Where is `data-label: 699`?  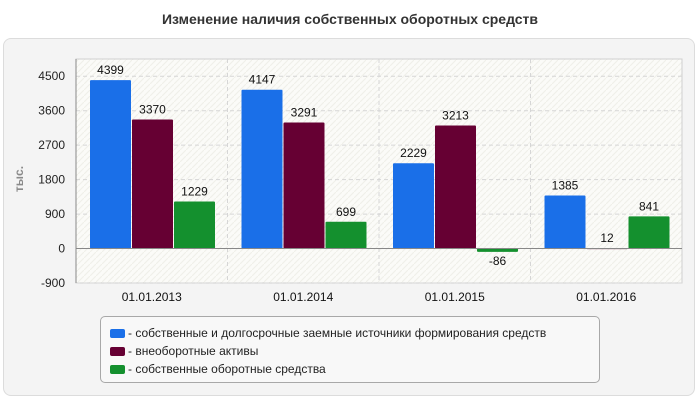 data-label: 699 is located at coordinates (346, 212).